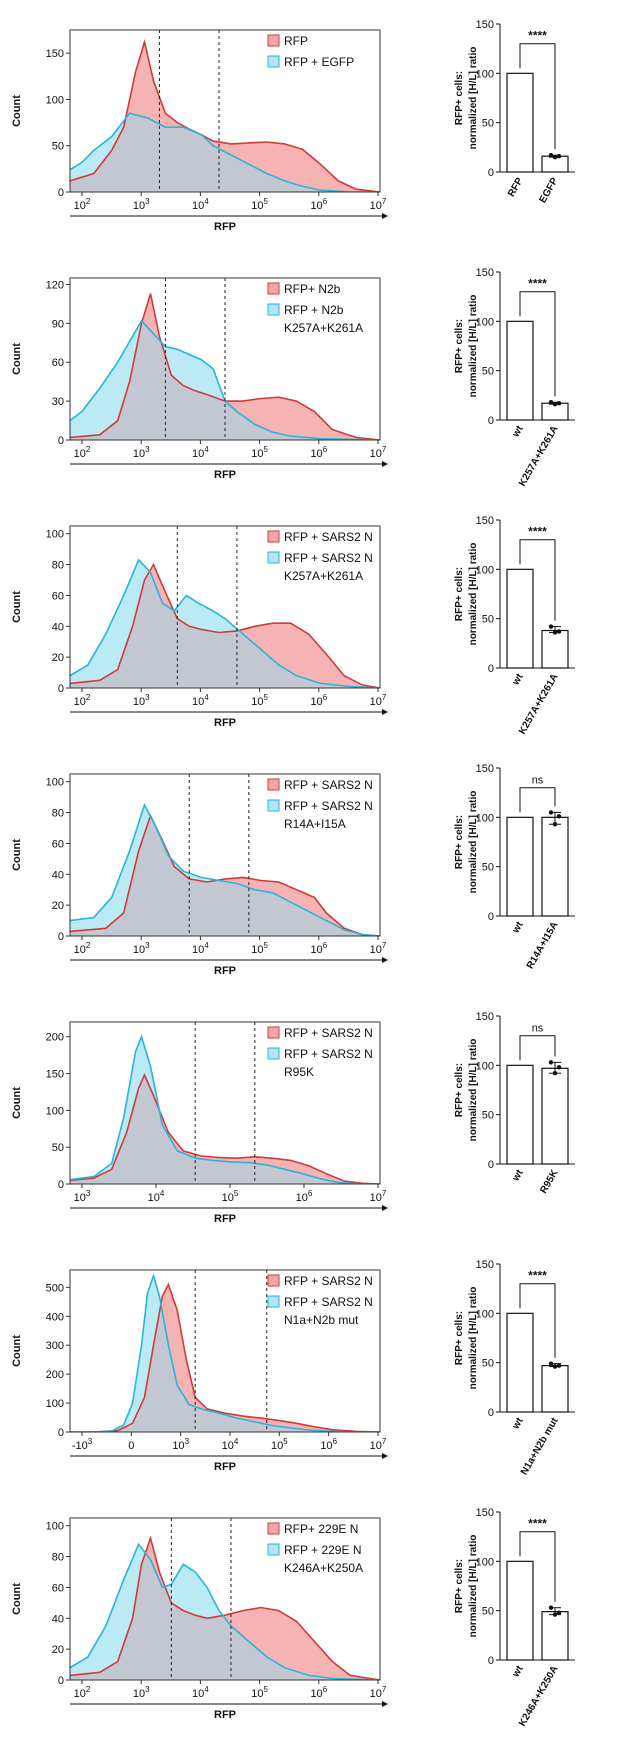  I want to click on legend-label: R95K, so click(299, 1072).